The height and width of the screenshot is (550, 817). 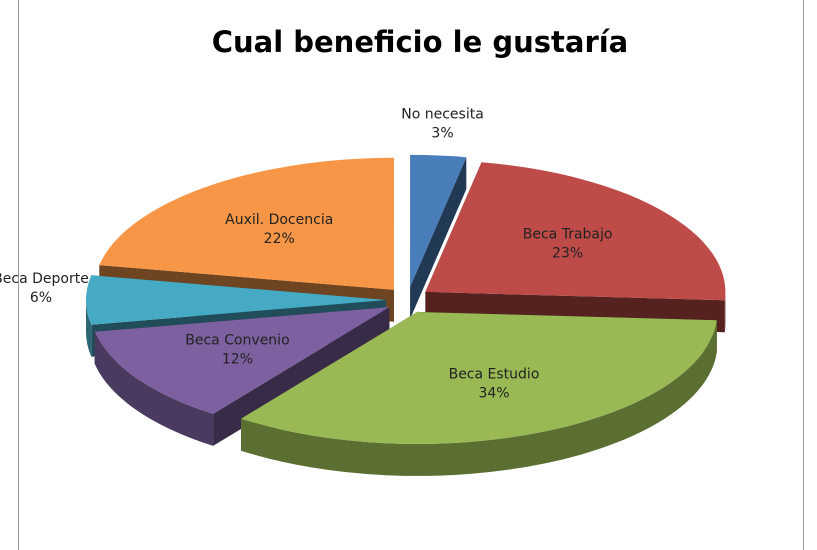 I want to click on slice-wall, so click(x=438, y=238).